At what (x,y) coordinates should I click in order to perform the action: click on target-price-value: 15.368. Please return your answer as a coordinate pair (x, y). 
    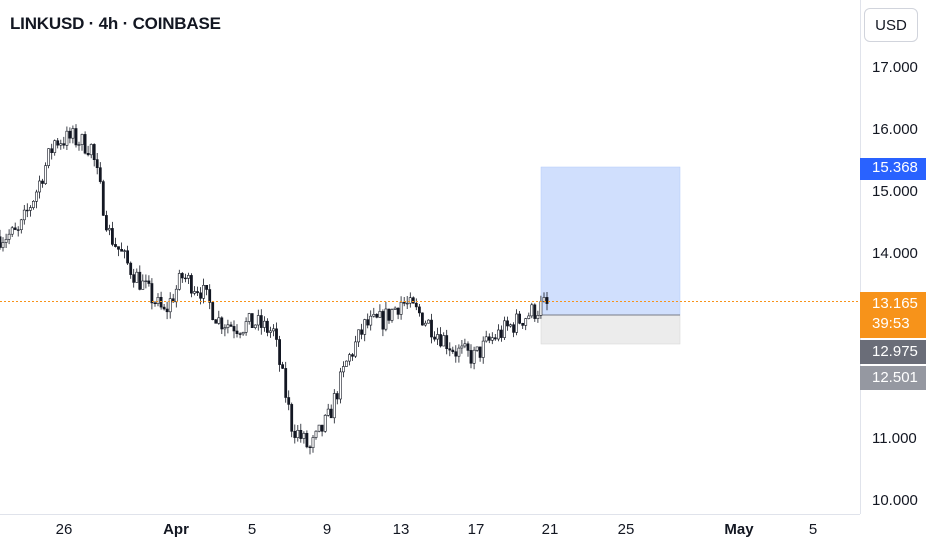
    Looking at the image, I should click on (895, 167).